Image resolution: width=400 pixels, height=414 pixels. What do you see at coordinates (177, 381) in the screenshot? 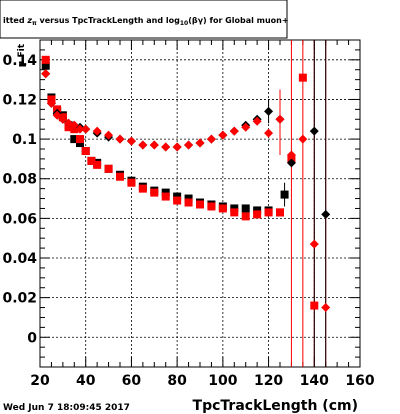
I see `x-tick-label: 80` at bounding box center [177, 381].